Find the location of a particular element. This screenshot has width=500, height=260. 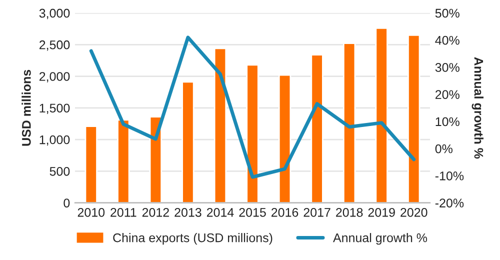

y-tick-label: 2,500 is located at coordinates (54, 45).